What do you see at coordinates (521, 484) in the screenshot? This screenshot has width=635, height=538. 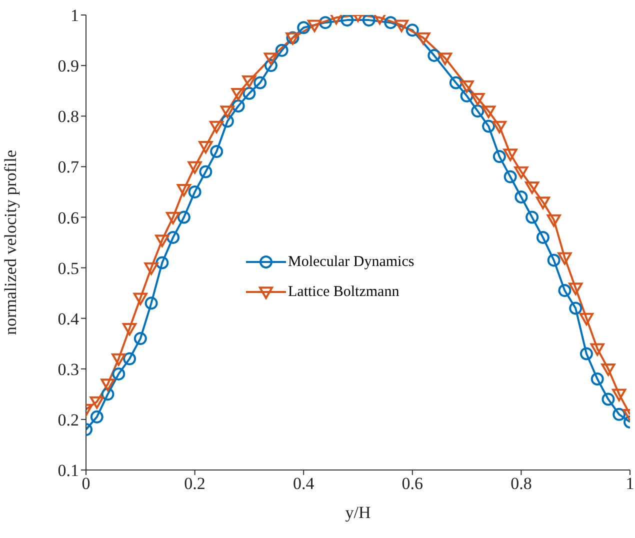 I see `x-tick-label: 0.8` at bounding box center [521, 484].